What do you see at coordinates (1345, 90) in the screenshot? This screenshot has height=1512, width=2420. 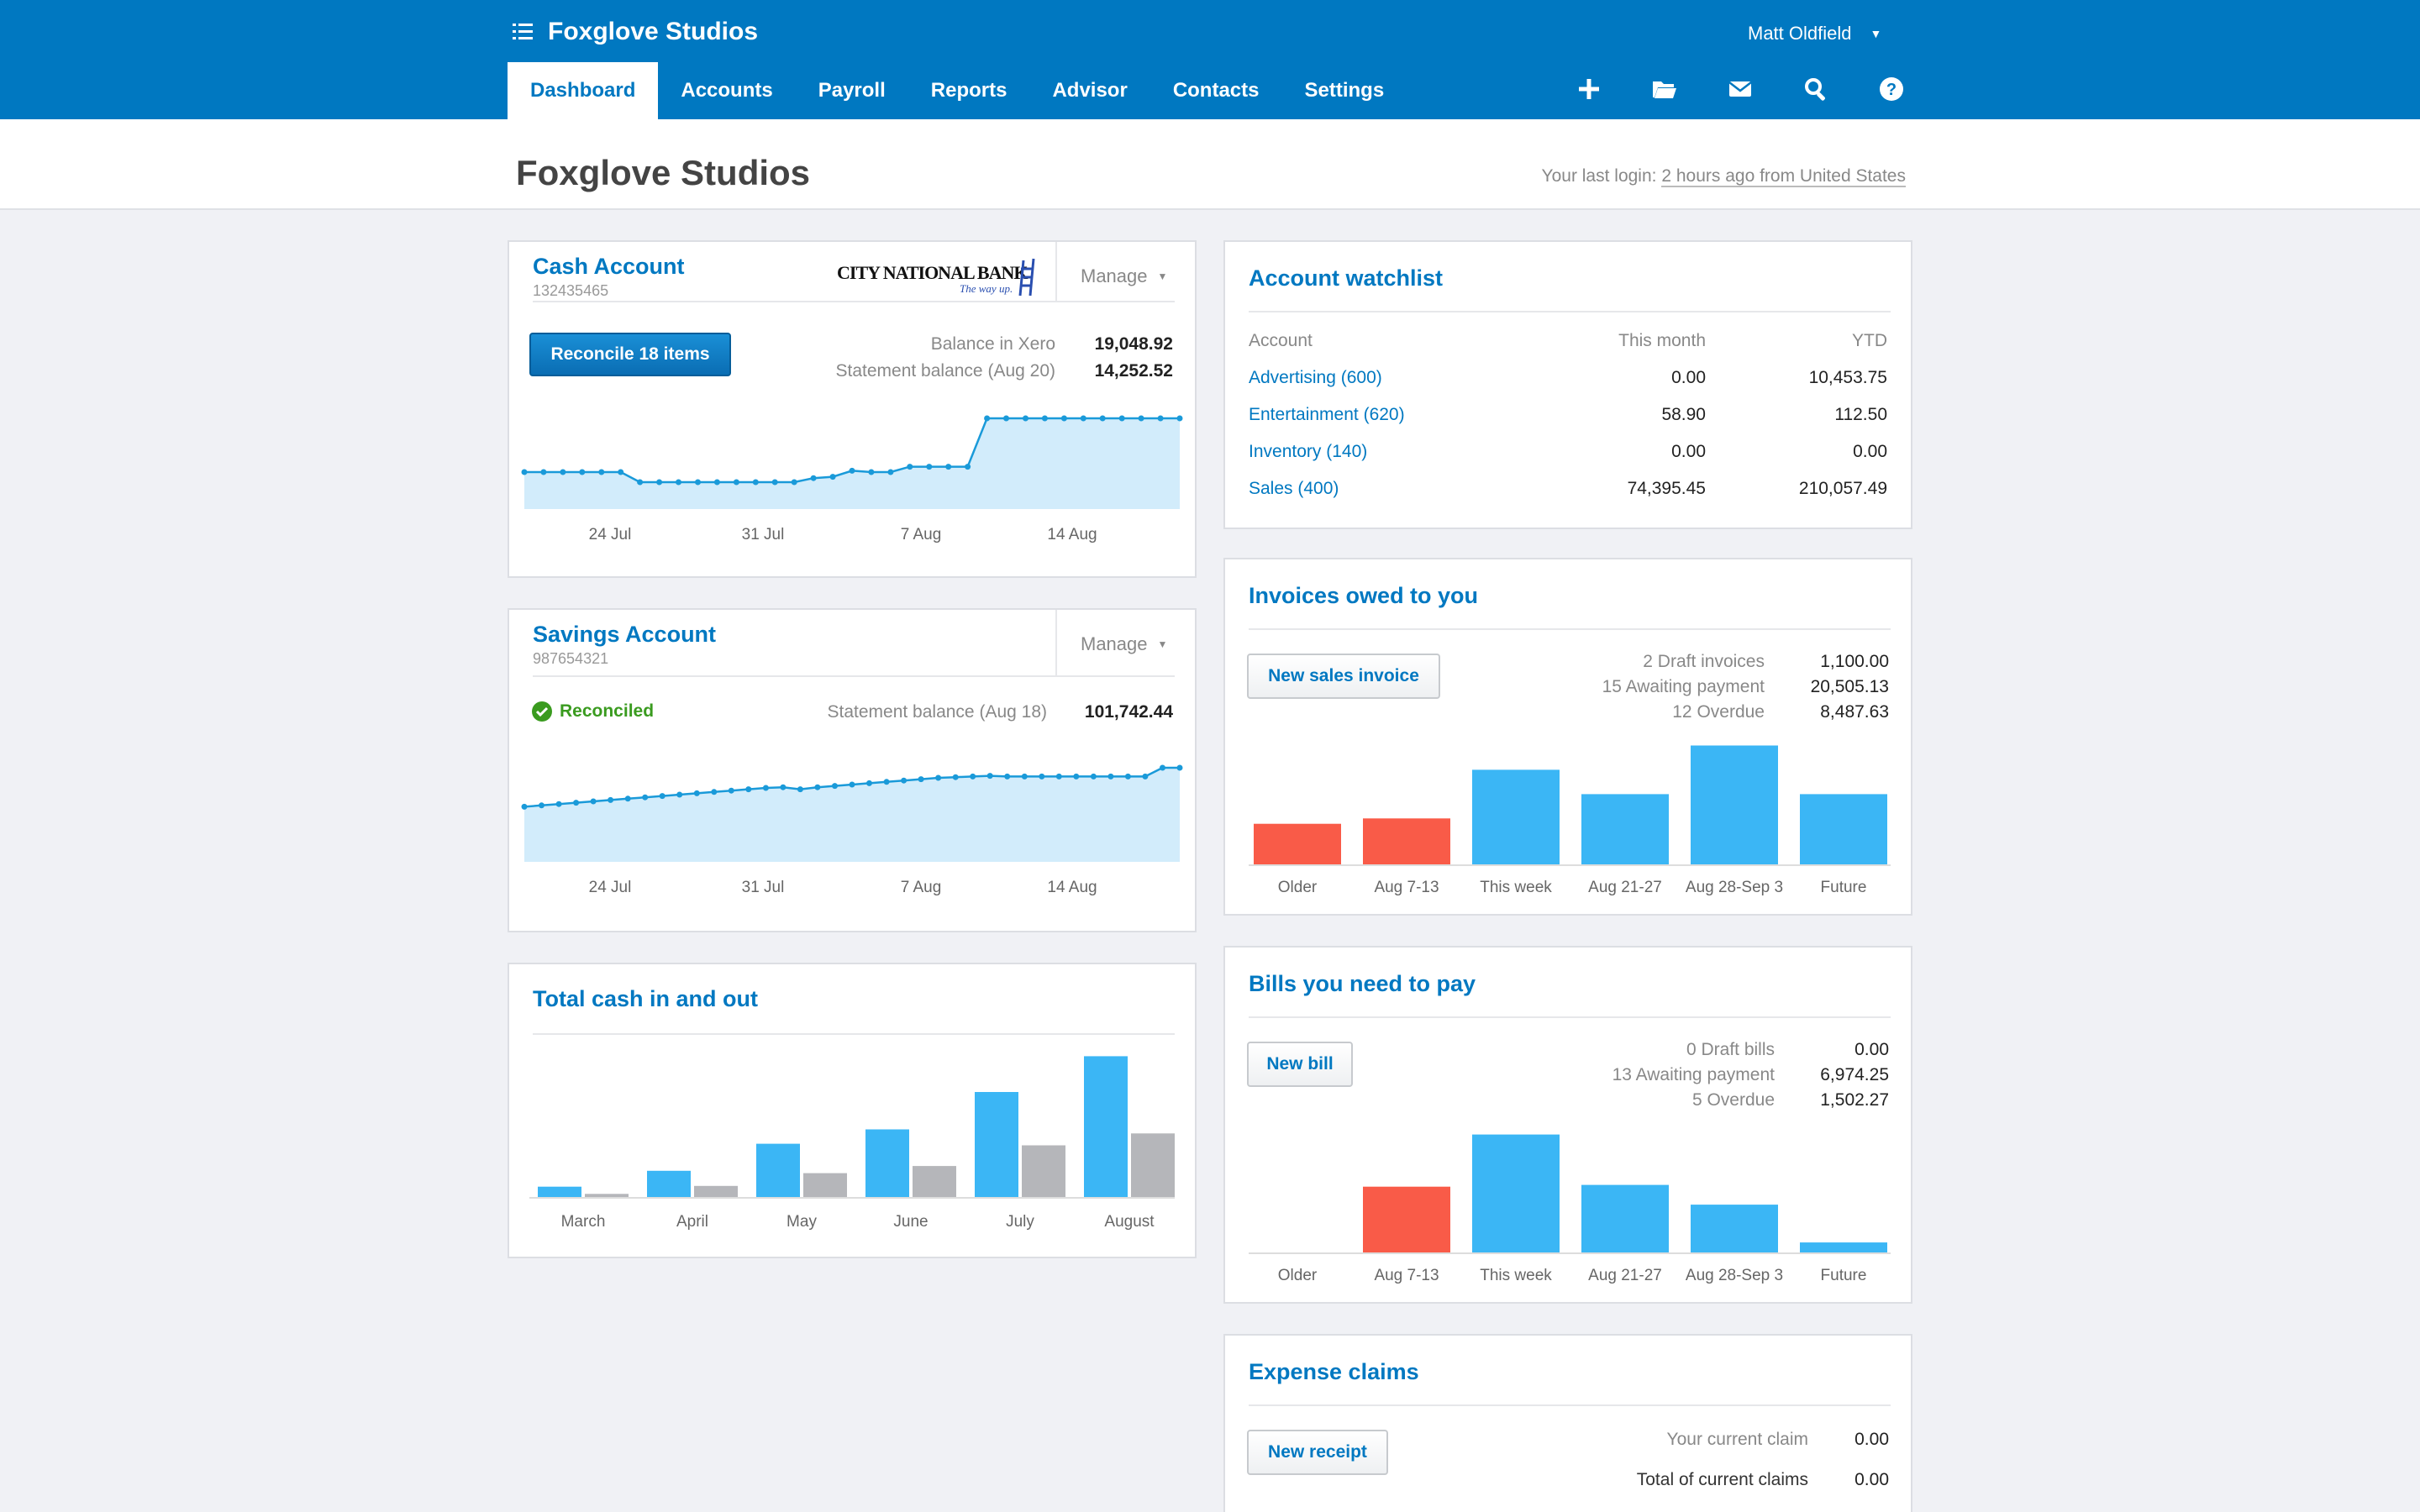 I see `tab-settings: Settings` at bounding box center [1345, 90].